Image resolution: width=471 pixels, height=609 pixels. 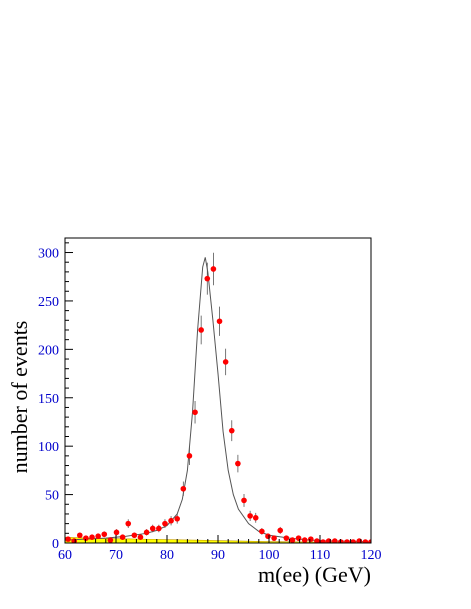 I want to click on y-axis-ticks: 0 50 100 150 200 250 300, so click(x=55, y=397).